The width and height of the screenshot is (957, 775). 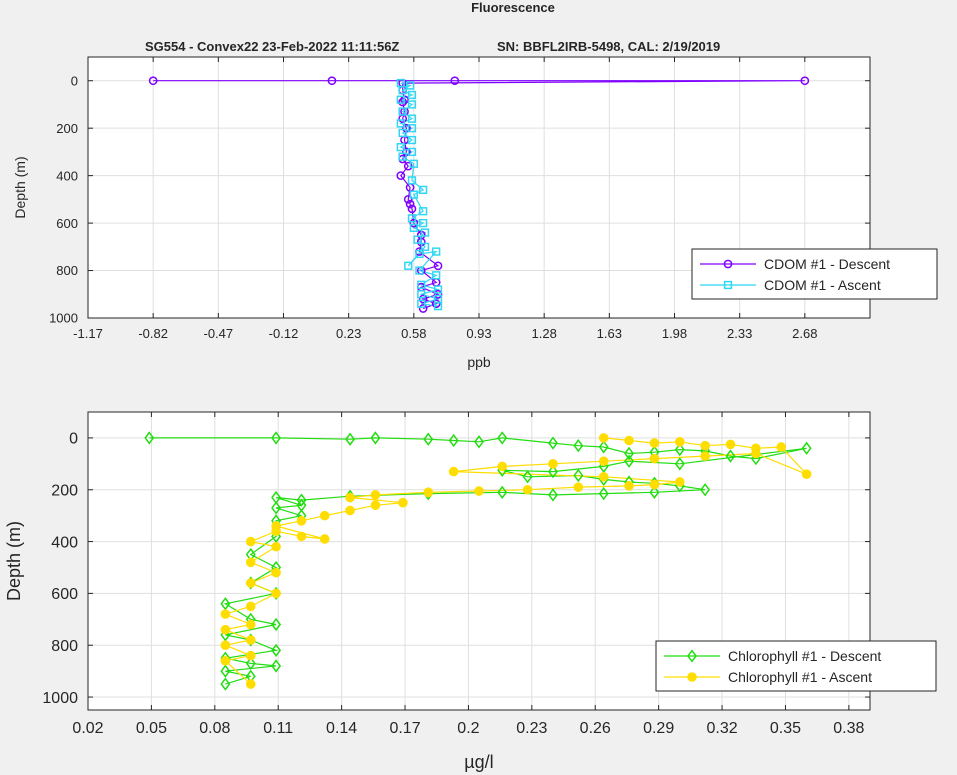 What do you see at coordinates (88, 333) in the screenshot?
I see `cdom-x-tick-label: -1.17` at bounding box center [88, 333].